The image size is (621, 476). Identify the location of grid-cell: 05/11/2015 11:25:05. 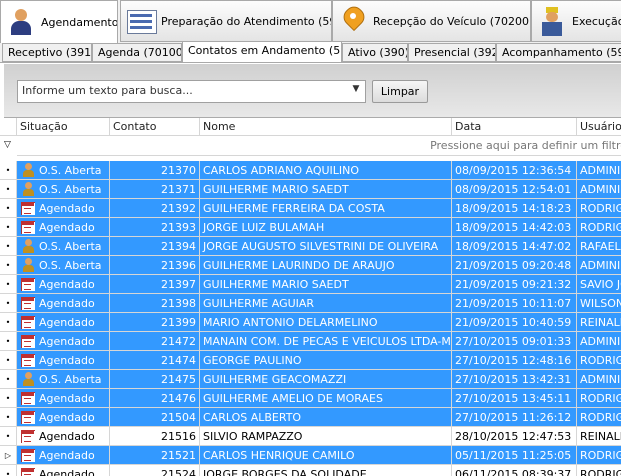
(514, 455).